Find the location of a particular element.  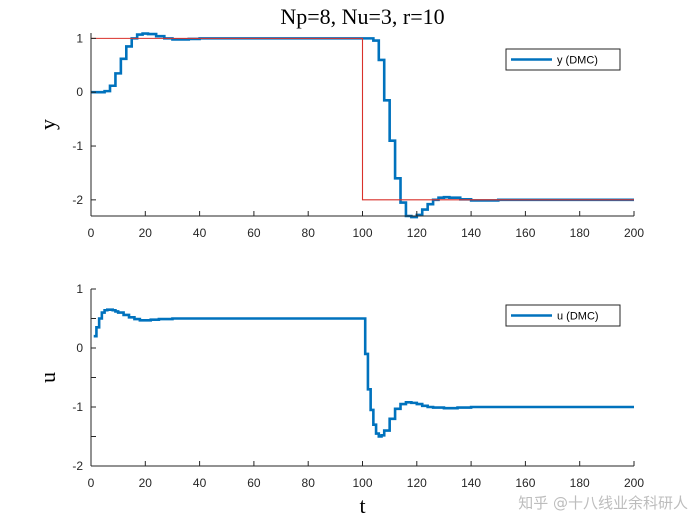

subplot-1-x-tick-label: 20 is located at coordinates (146, 233).